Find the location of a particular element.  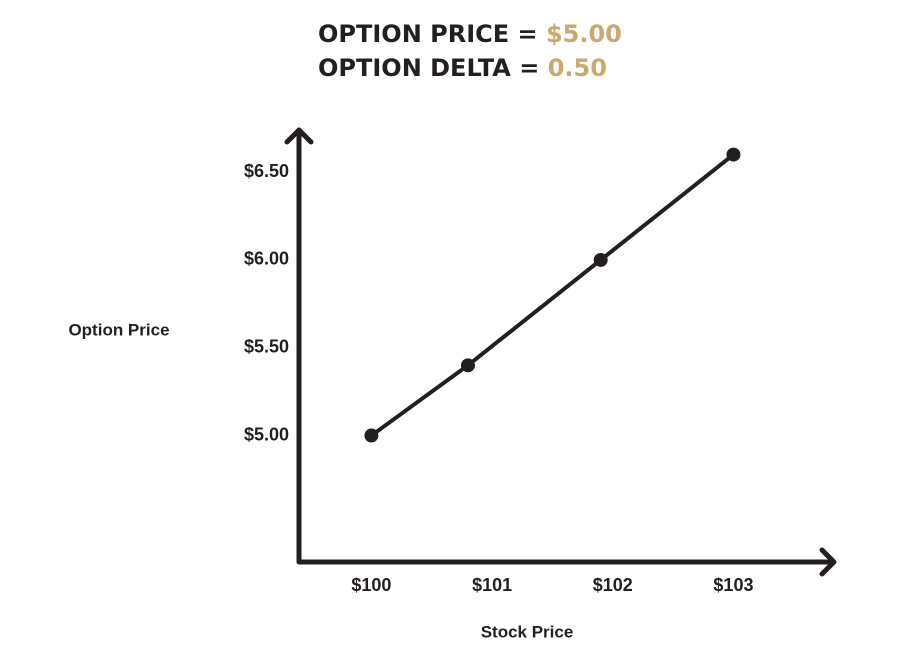

x-tick-label: $103 is located at coordinates (733, 585).